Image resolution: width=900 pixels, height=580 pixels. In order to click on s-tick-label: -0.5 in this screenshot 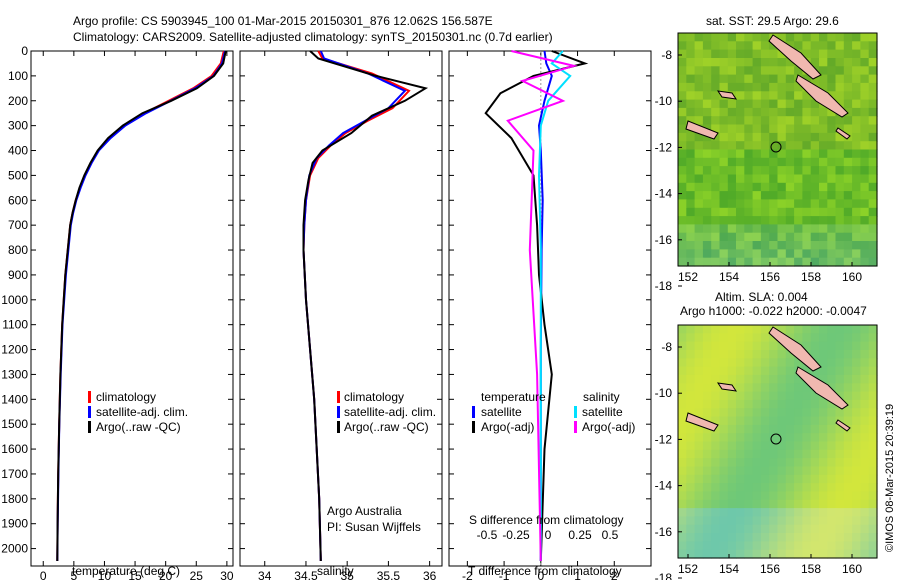, I will do `click(487, 535)`.